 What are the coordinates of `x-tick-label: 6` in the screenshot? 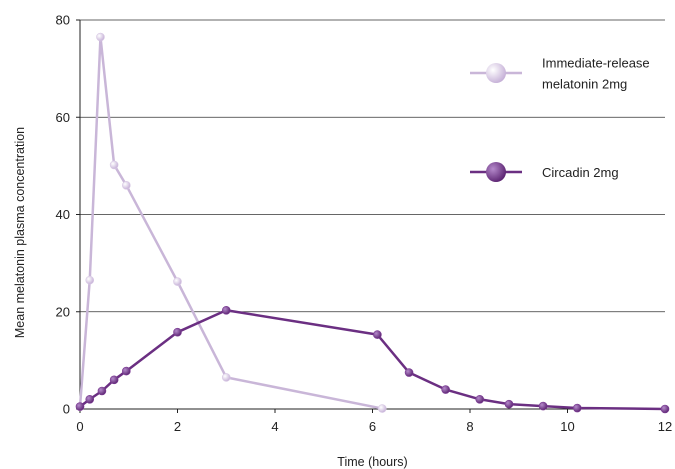 It's located at (372, 426).